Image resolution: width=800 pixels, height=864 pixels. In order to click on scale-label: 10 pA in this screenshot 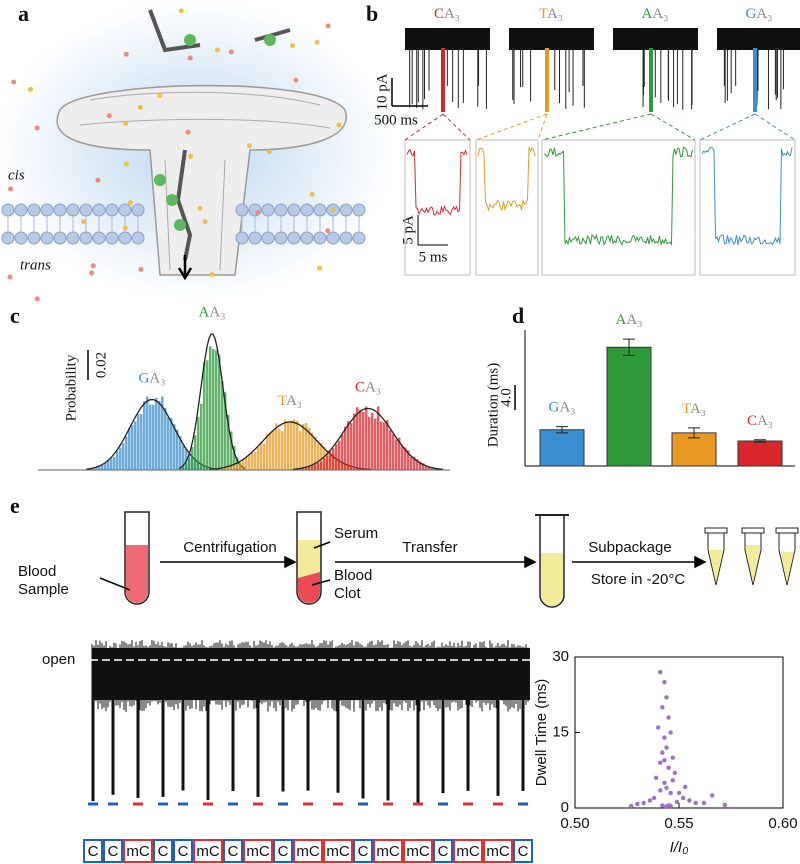, I will do `click(382, 91)`.